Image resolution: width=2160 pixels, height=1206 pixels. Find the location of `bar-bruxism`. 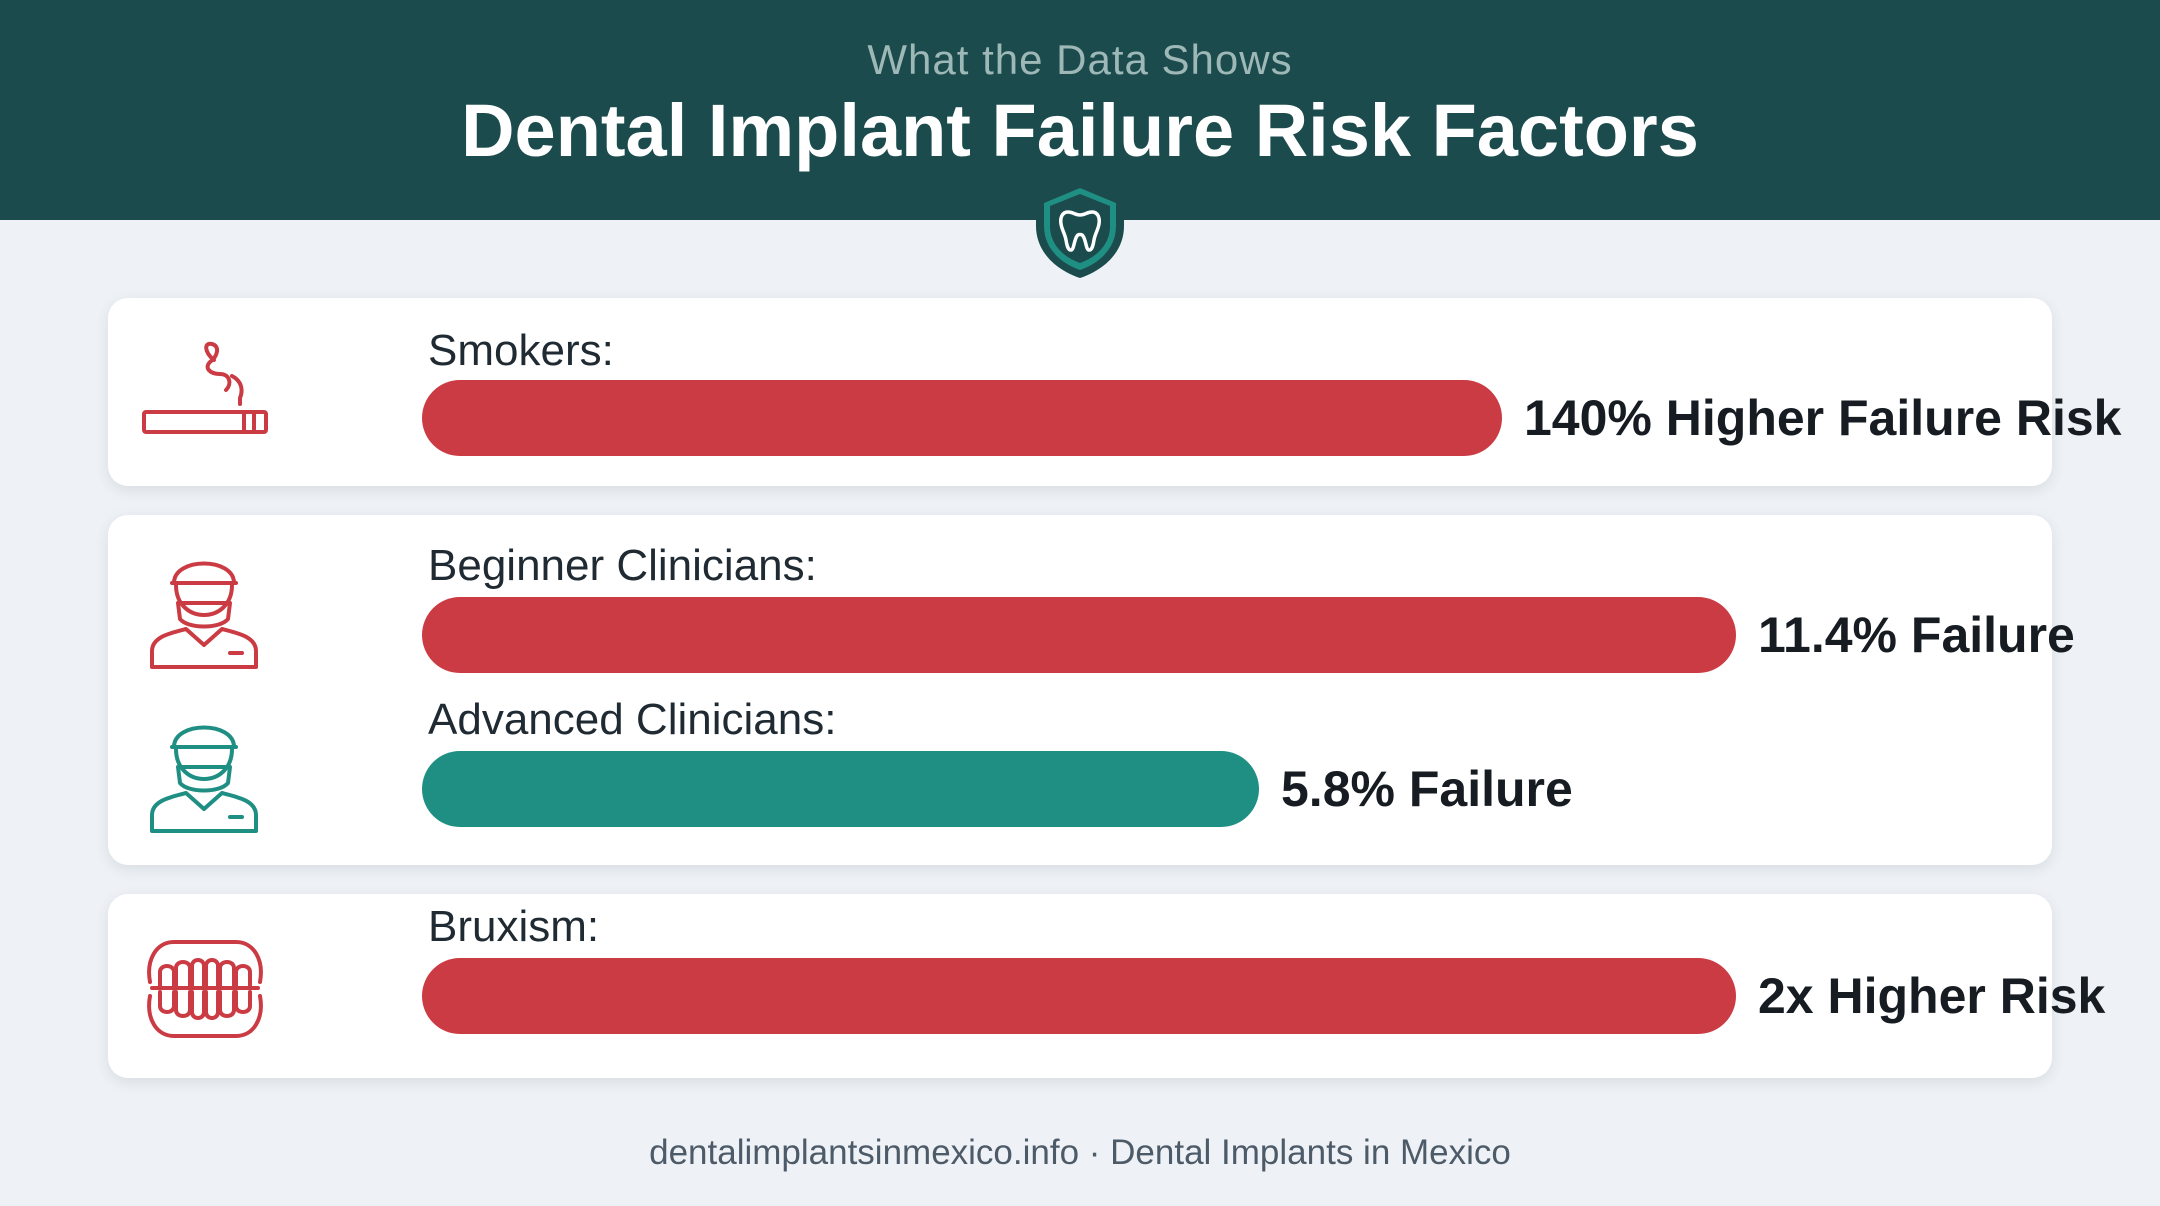

bar-bruxism is located at coordinates (1079, 996).